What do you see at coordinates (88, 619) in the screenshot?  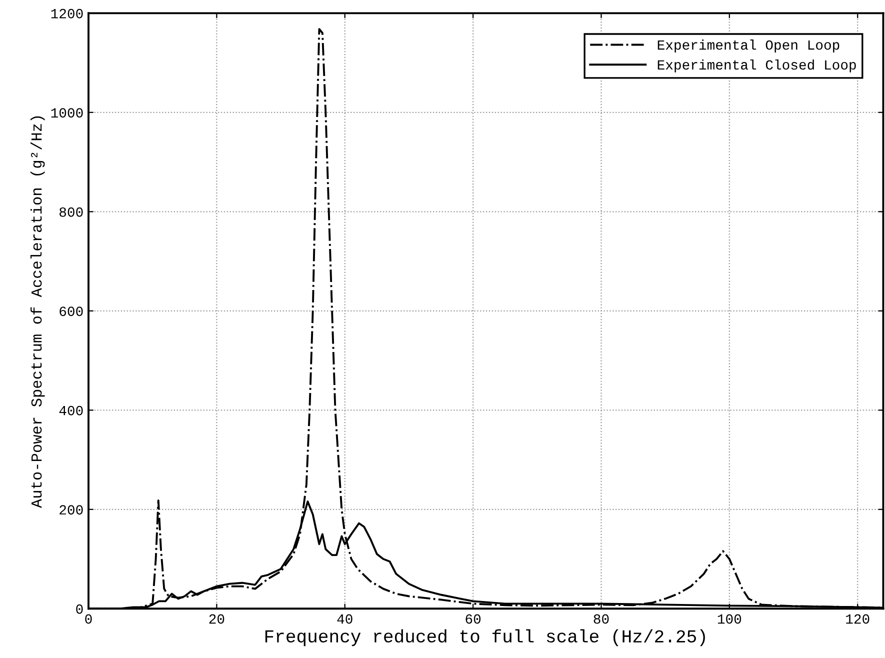 I see `x-tick-label: 0` at bounding box center [88, 619].